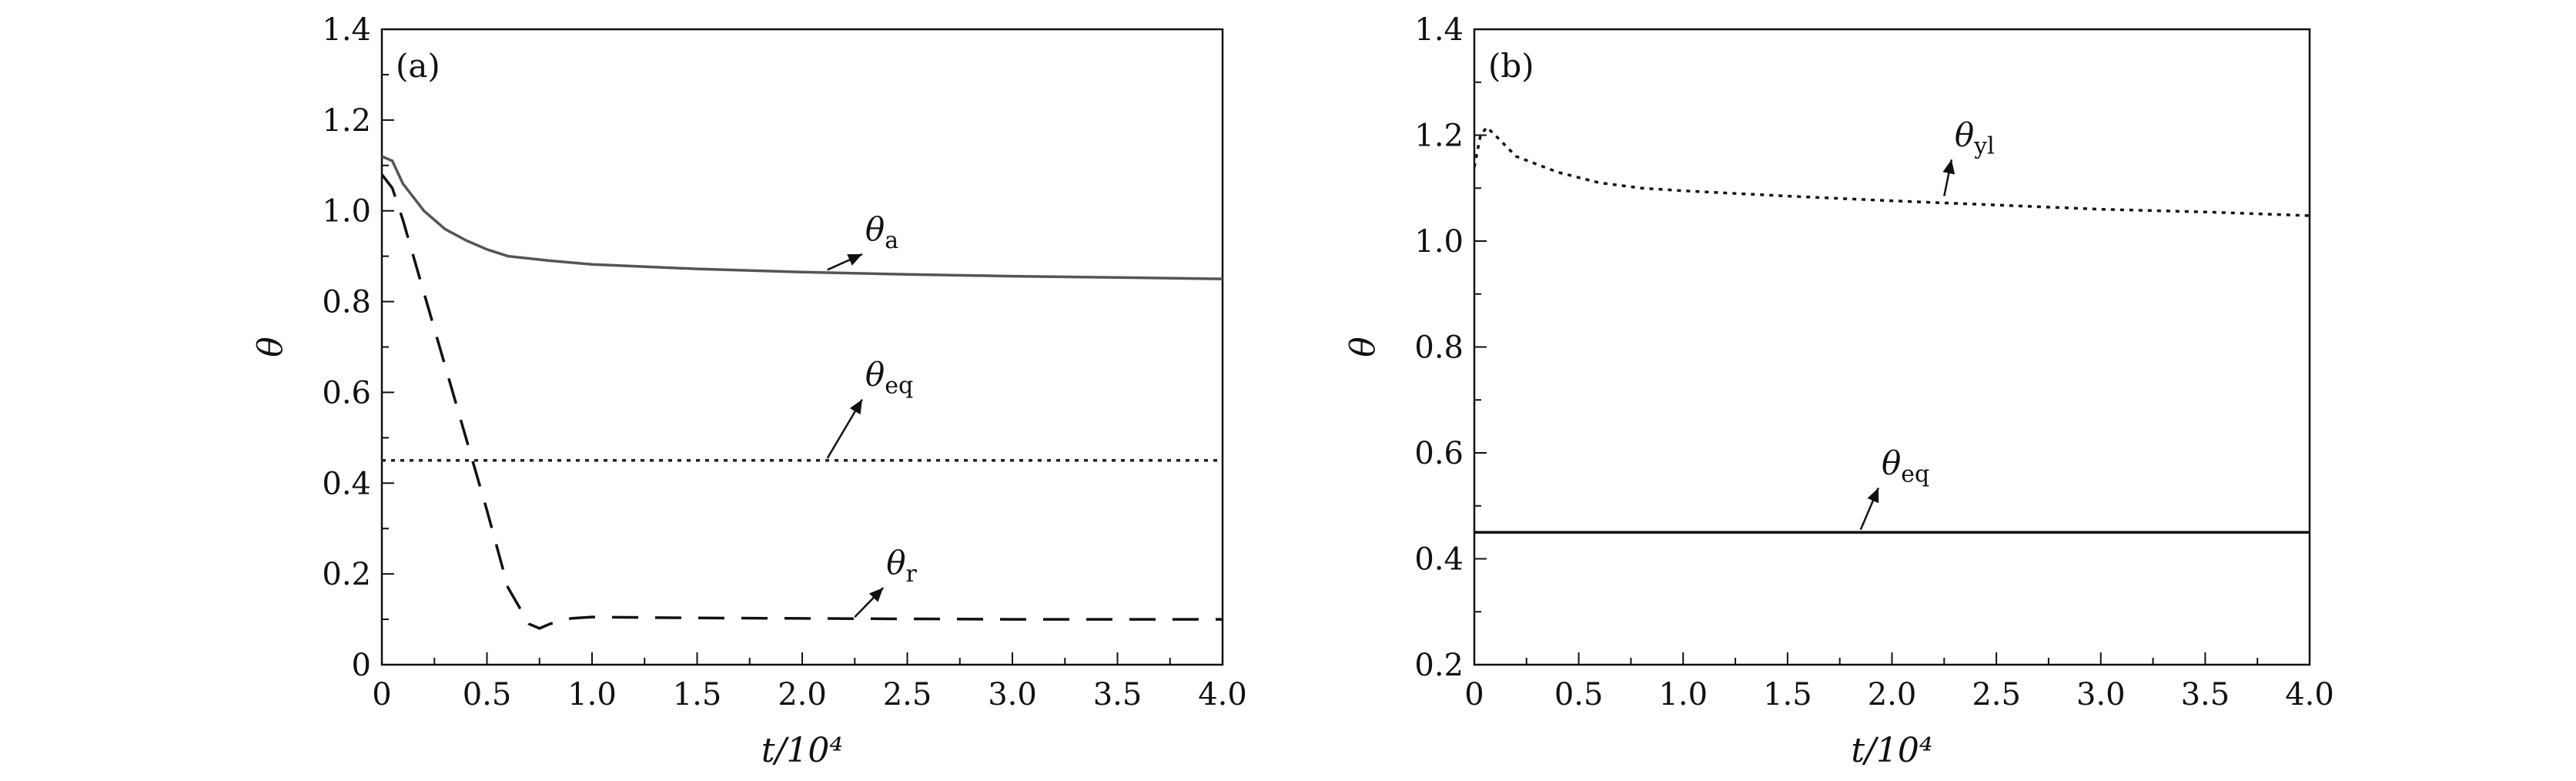 Image resolution: width=2576 pixels, height=781 pixels. Describe the element at coordinates (911, 575) in the screenshot. I see `annotation-subscript: r` at that location.